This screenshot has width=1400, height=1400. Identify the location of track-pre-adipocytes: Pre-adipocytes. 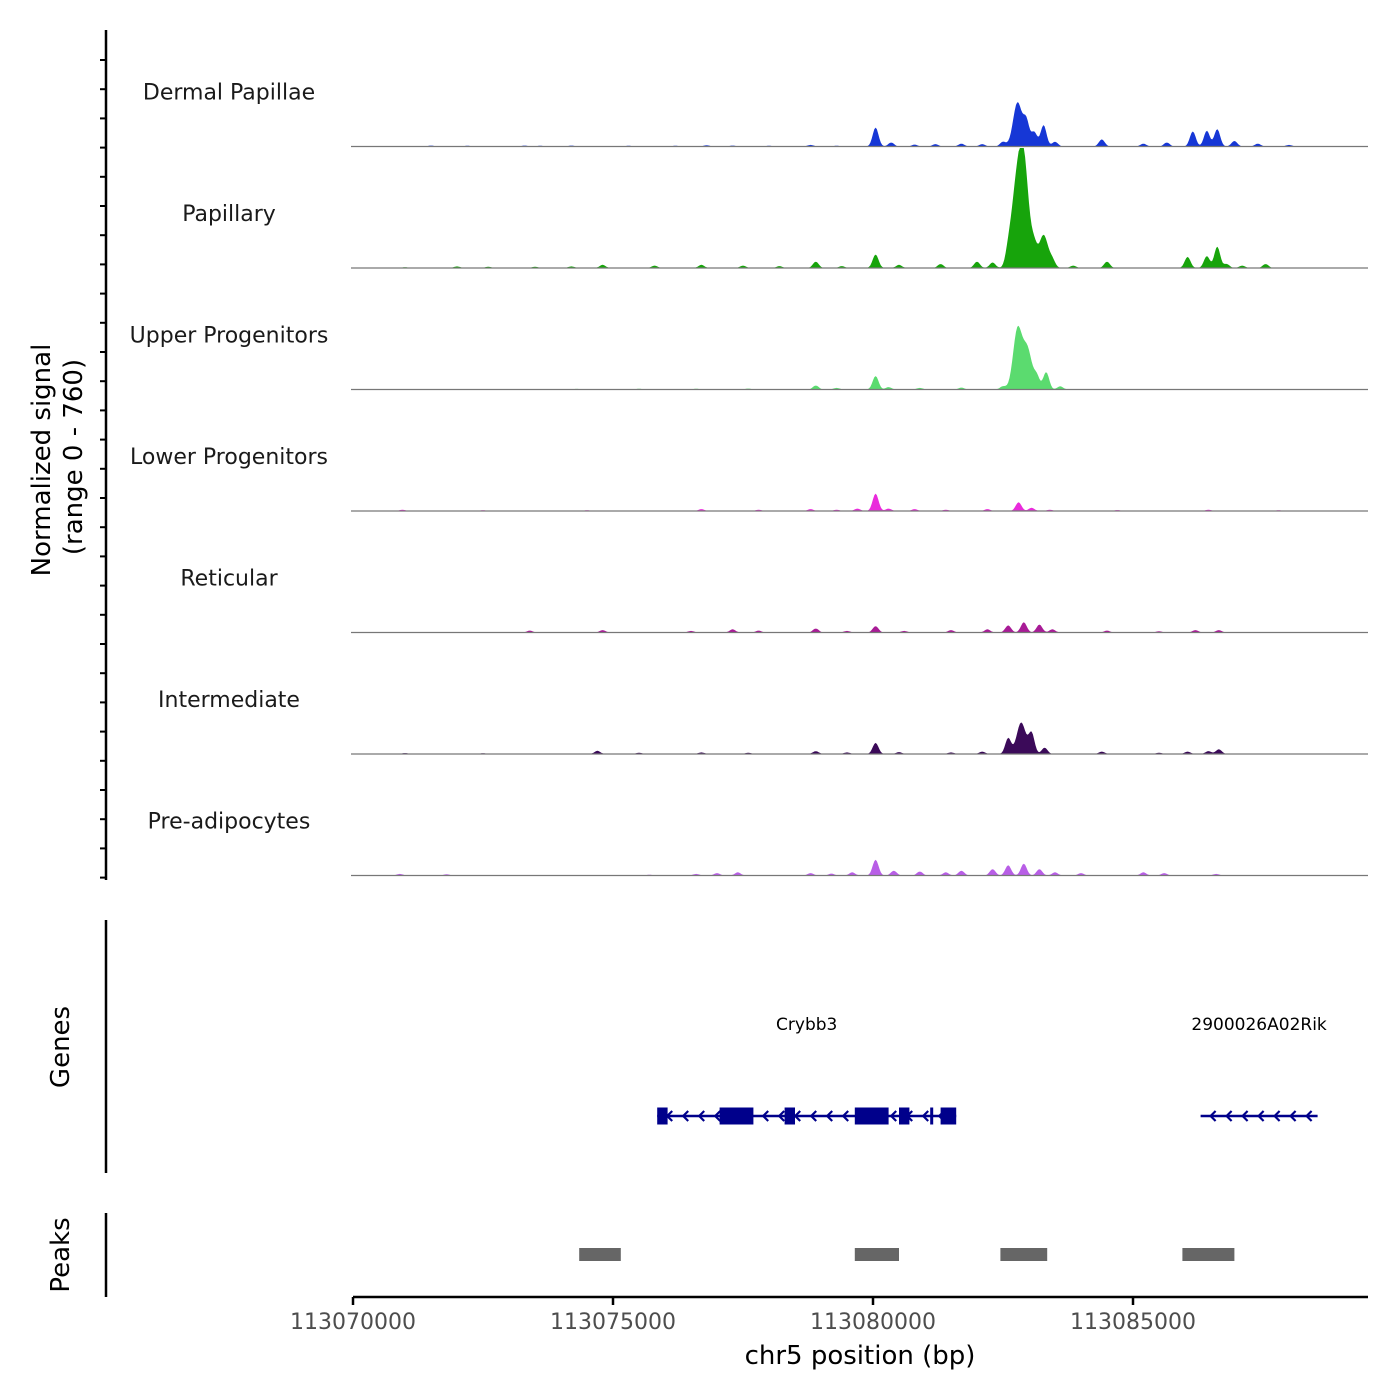
(758, 843).